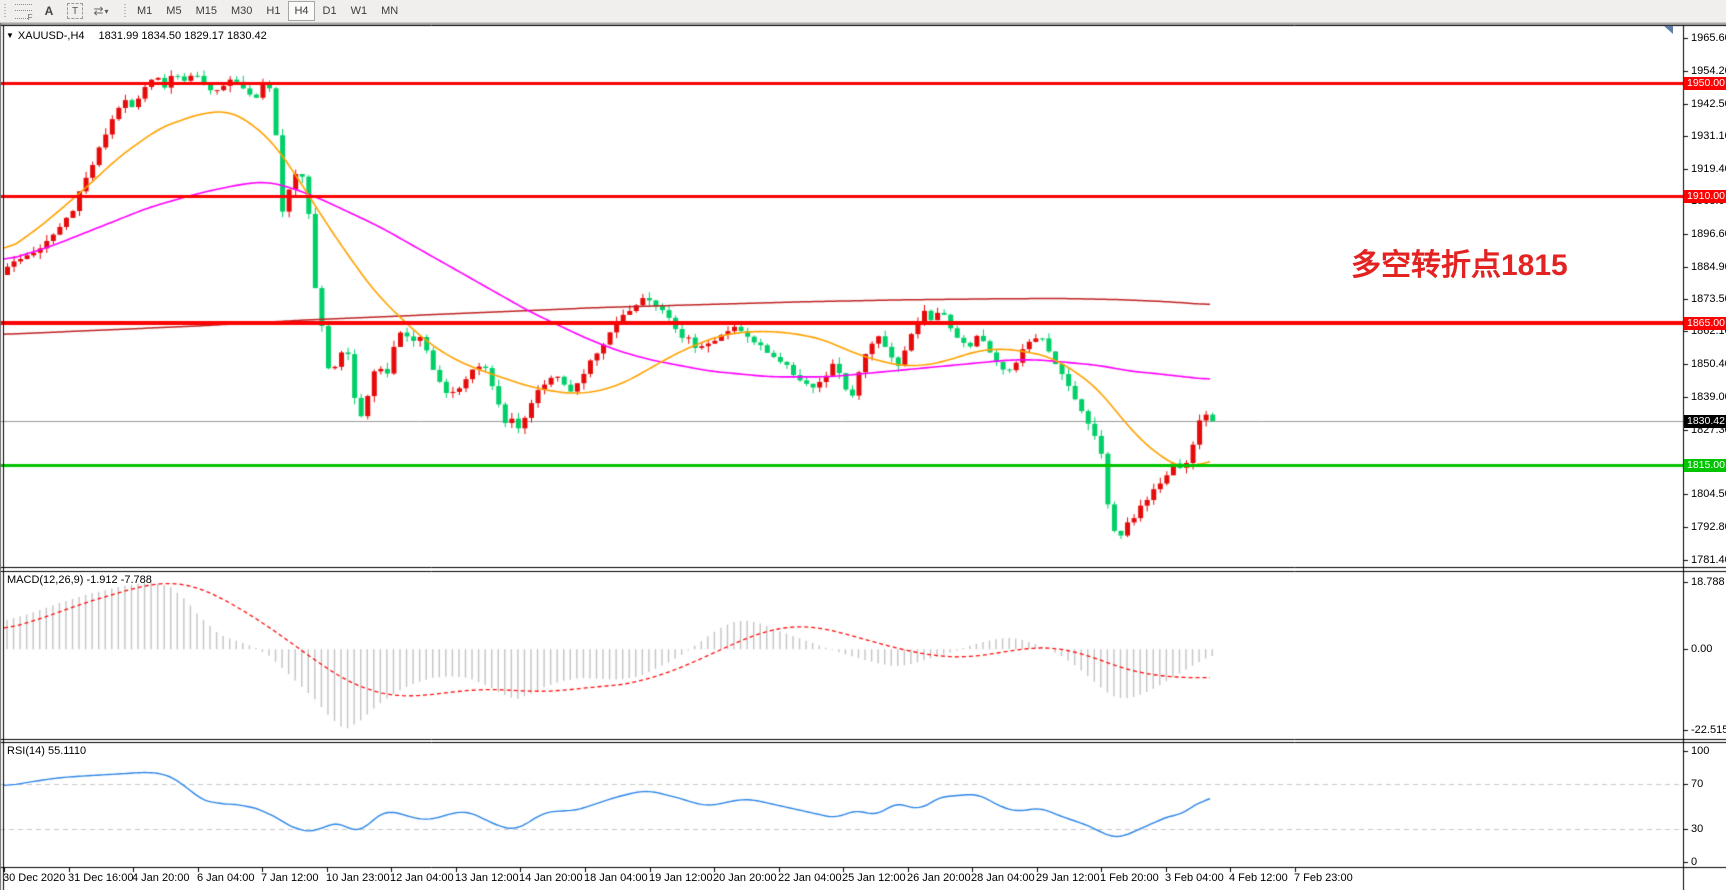 Image resolution: width=1726 pixels, height=890 pixels. What do you see at coordinates (1700, 751) in the screenshot?
I see `rsi-scale-label: 100` at bounding box center [1700, 751].